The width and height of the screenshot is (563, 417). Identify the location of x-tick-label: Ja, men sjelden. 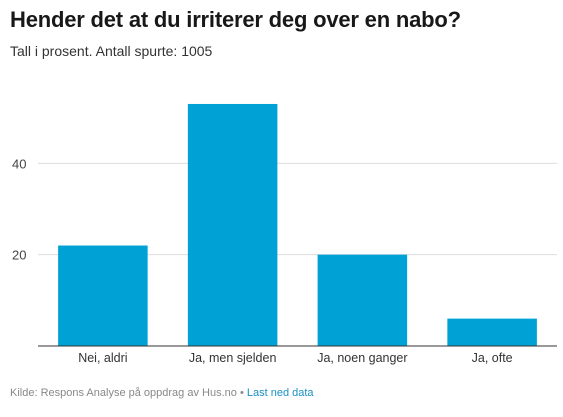
(233, 358).